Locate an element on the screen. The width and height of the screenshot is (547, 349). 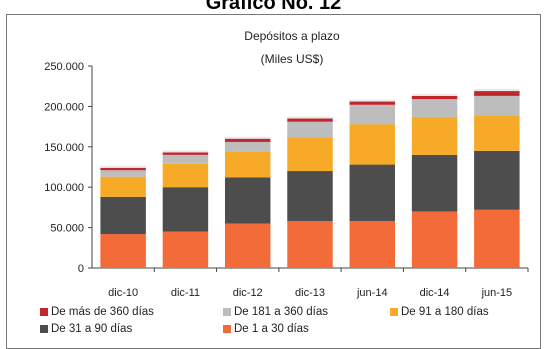
legend-label: De 181 a 360 días is located at coordinates (281, 312).